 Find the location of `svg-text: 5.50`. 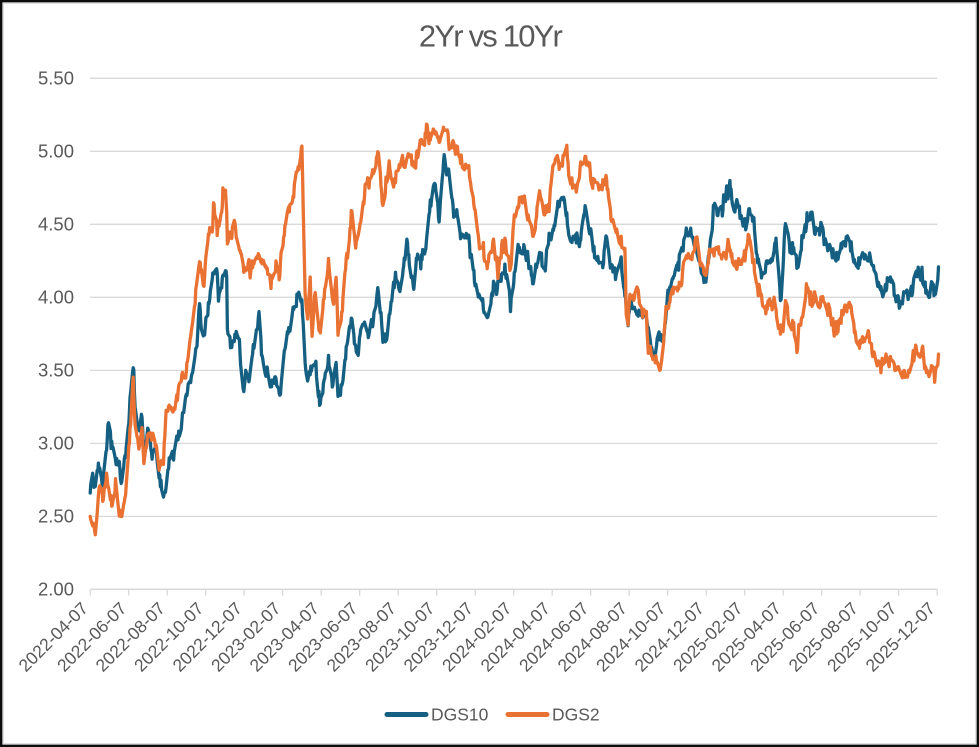

svg-text: 5.50 is located at coordinates (56, 78).